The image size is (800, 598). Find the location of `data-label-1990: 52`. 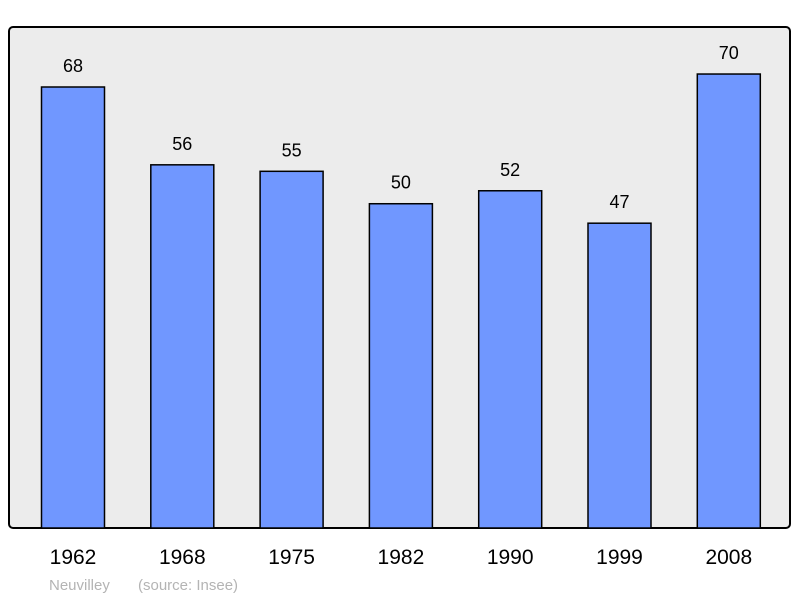

data-label-1990: 52 is located at coordinates (510, 170).